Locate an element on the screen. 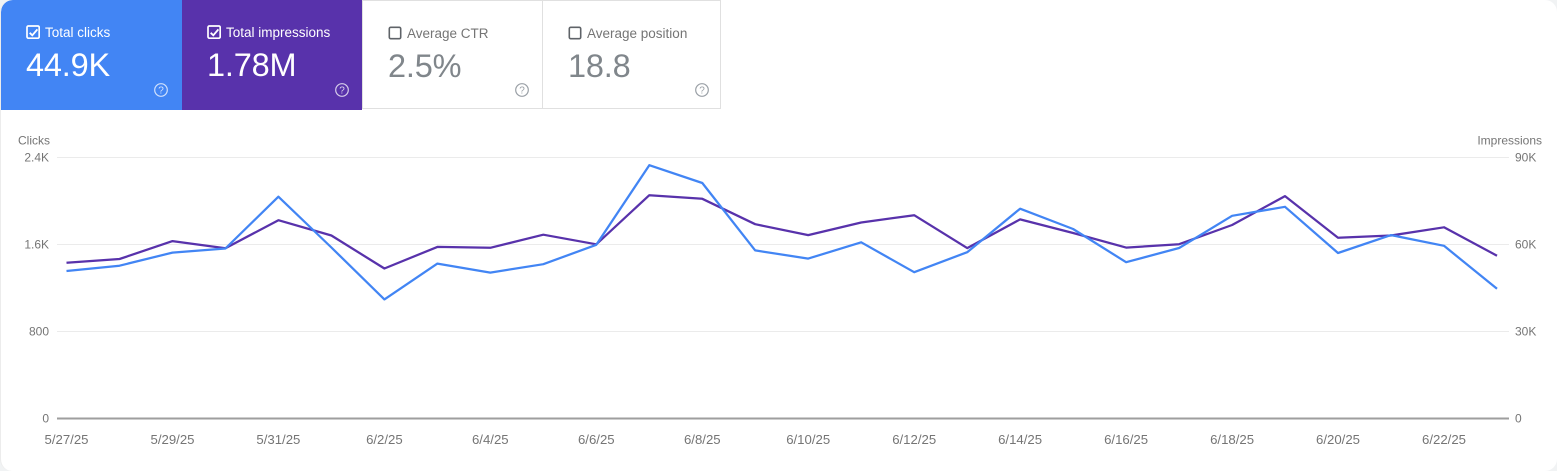 Image resolution: width=1557 pixels, height=471 pixels. svg-text: 1.6K is located at coordinates (36, 245).